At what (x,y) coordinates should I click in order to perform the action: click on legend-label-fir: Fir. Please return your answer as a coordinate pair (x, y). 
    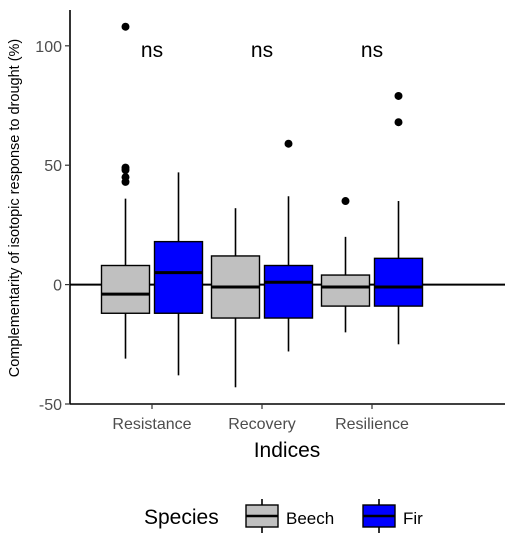
    Looking at the image, I should click on (413, 518).